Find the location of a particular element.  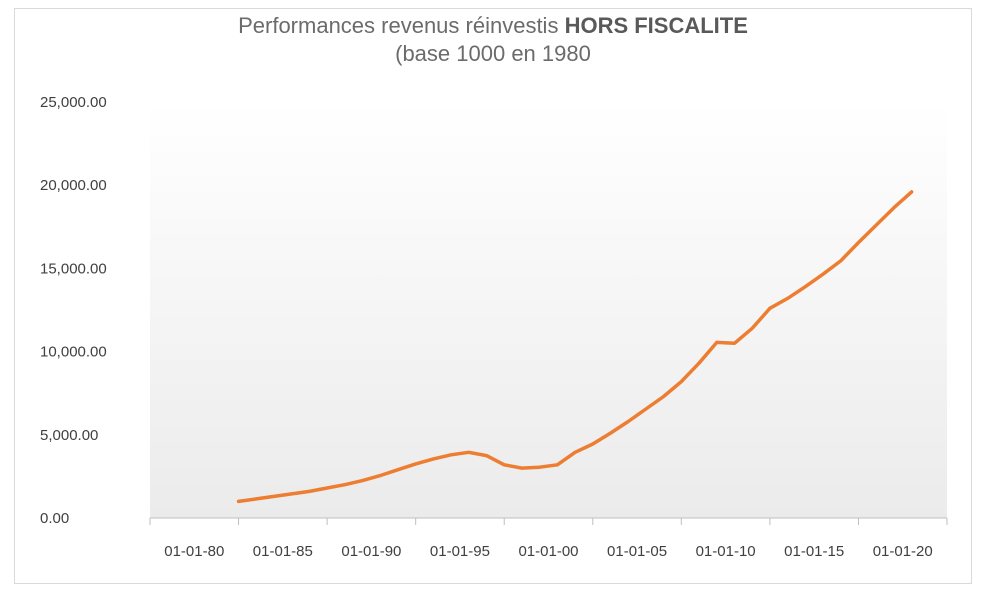

x-tick-label: 01-01-00 is located at coordinates (548, 551).